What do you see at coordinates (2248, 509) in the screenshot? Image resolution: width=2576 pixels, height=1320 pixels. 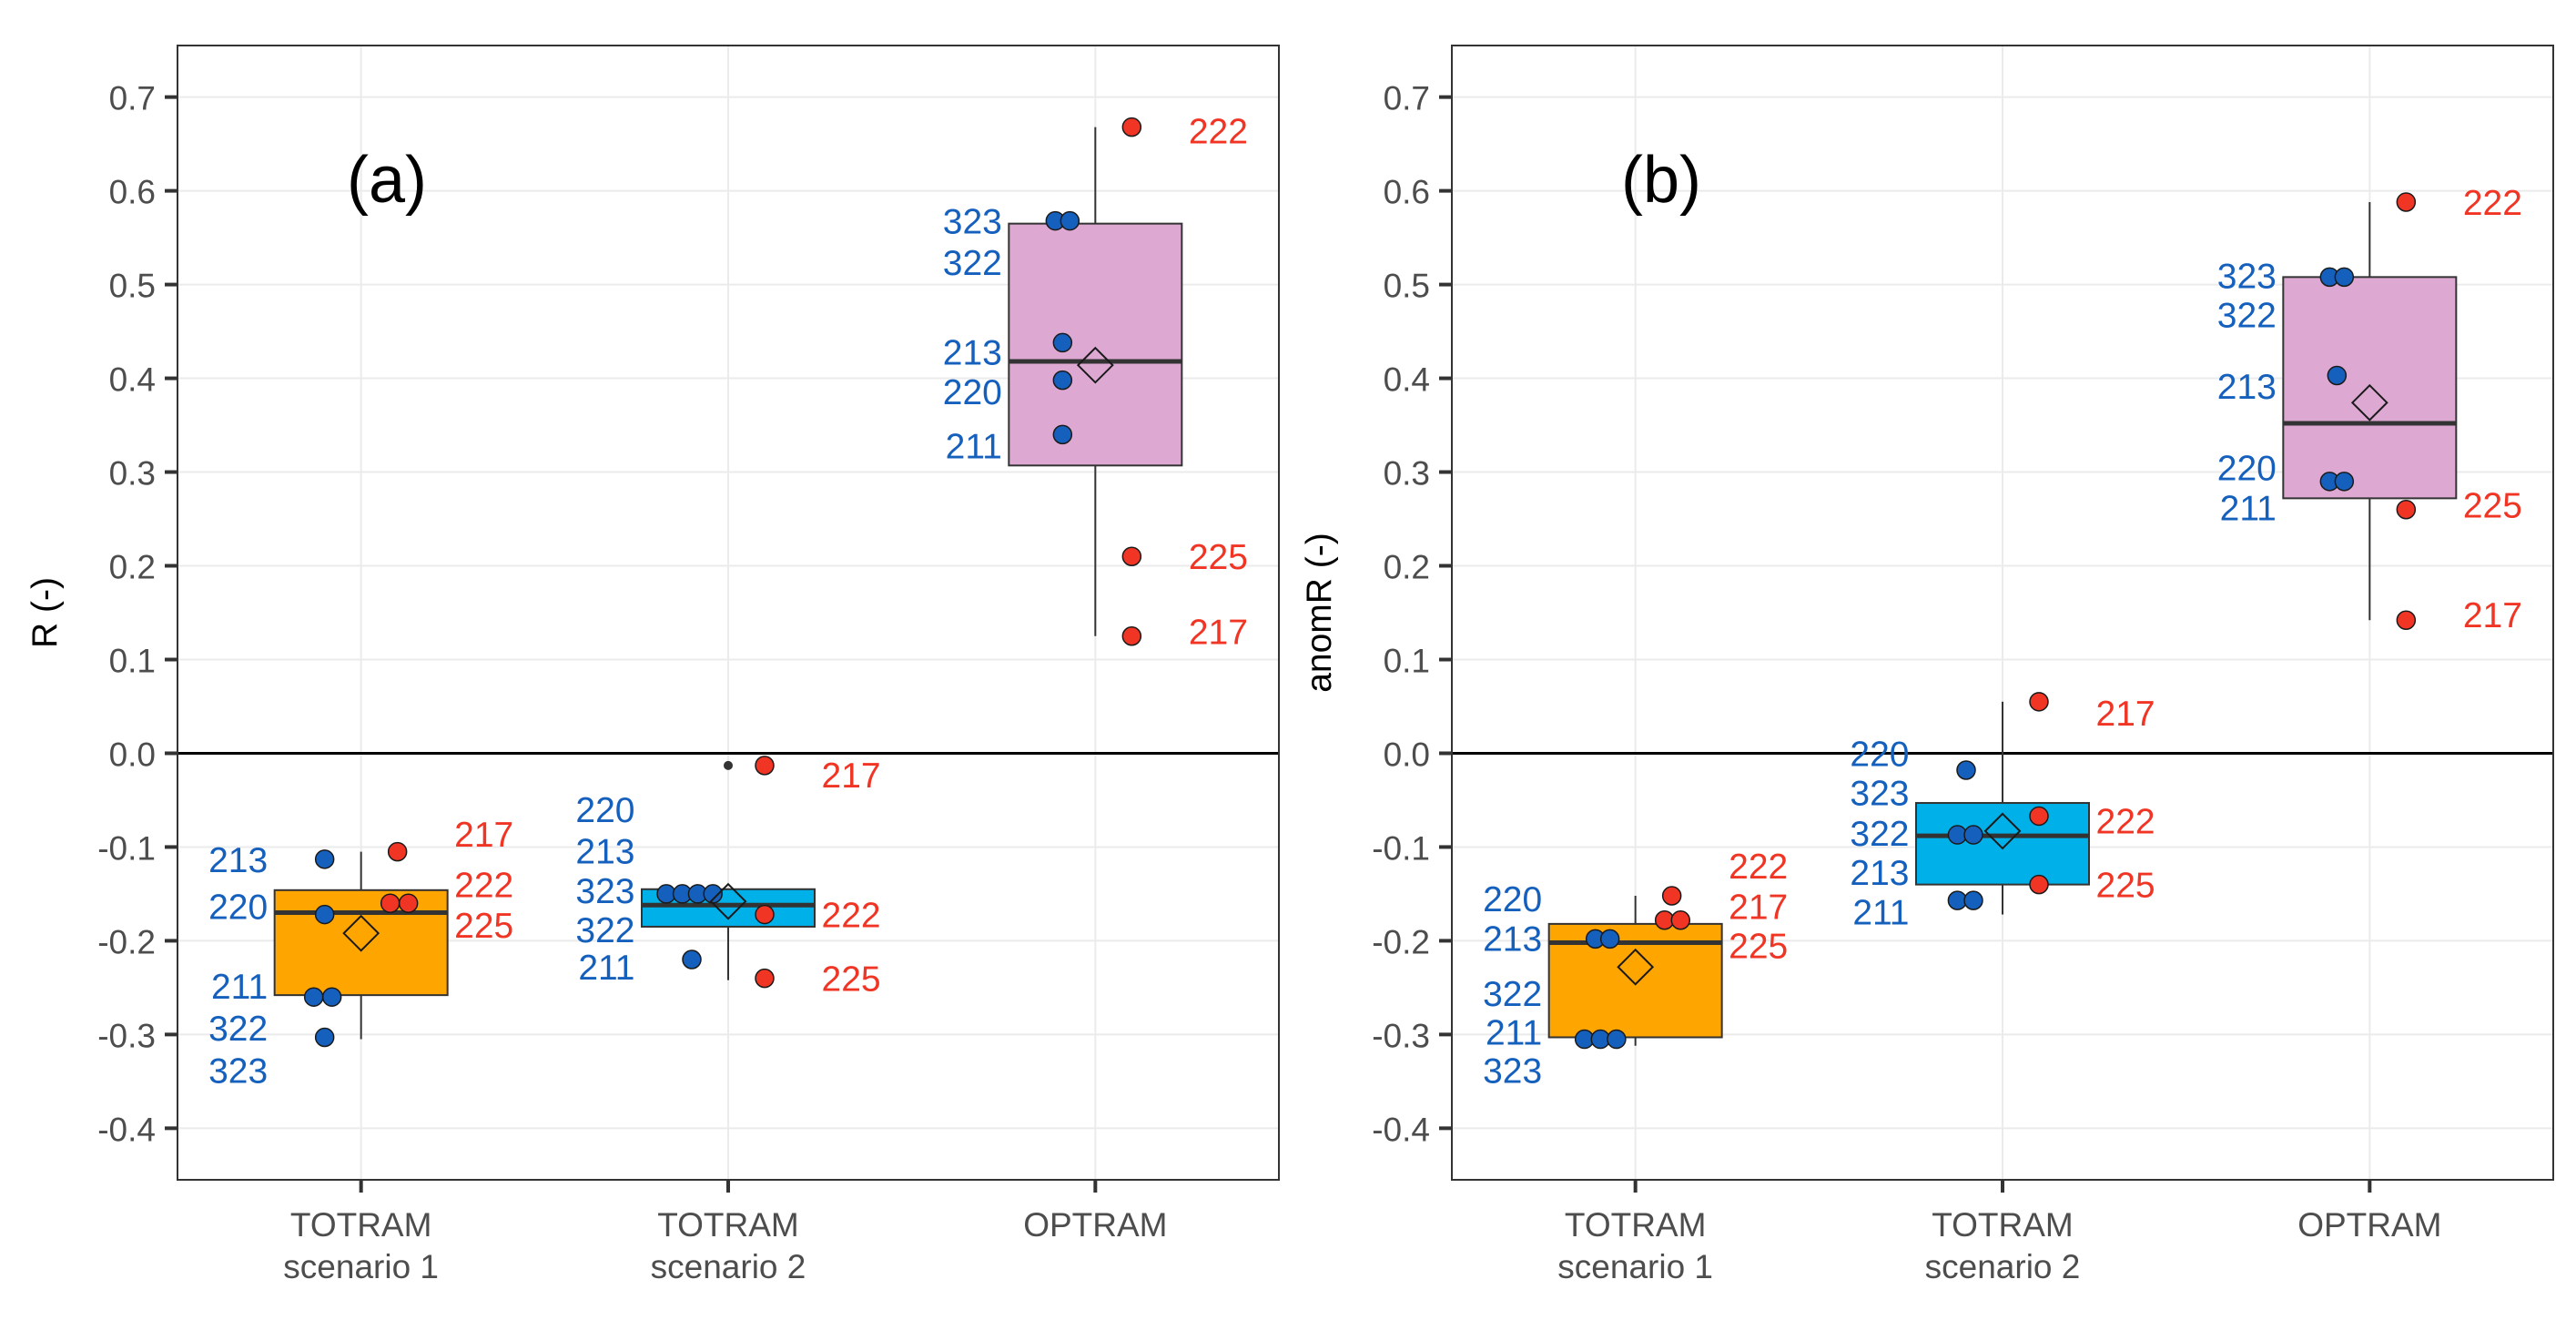 I see `panel-b-point-label-2-4: 211` at bounding box center [2248, 509].